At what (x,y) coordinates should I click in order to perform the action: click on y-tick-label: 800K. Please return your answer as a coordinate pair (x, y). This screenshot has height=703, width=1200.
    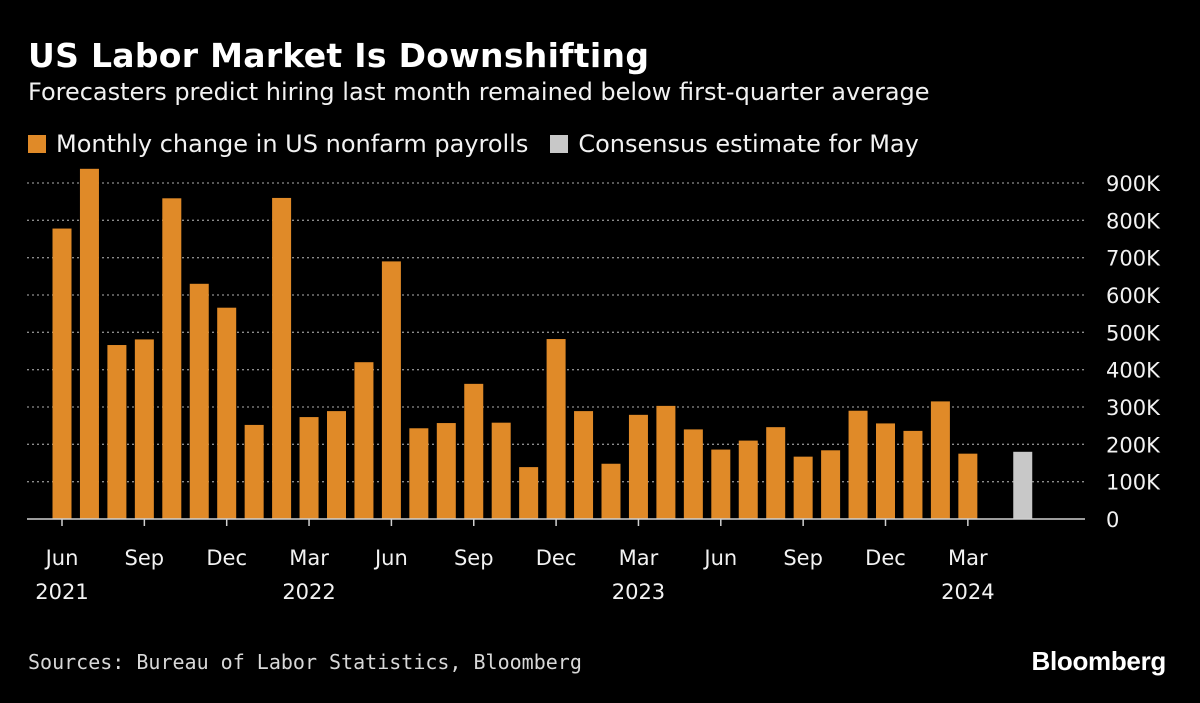
    Looking at the image, I should click on (1133, 221).